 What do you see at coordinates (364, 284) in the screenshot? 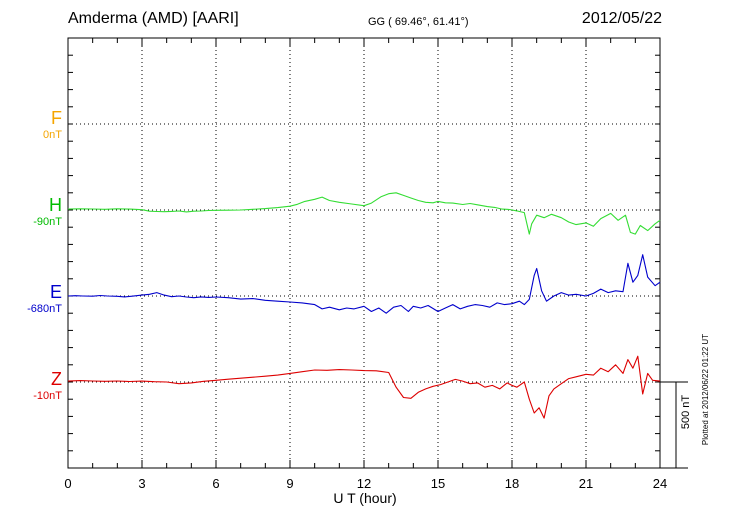
I see `series-line-e` at bounding box center [364, 284].